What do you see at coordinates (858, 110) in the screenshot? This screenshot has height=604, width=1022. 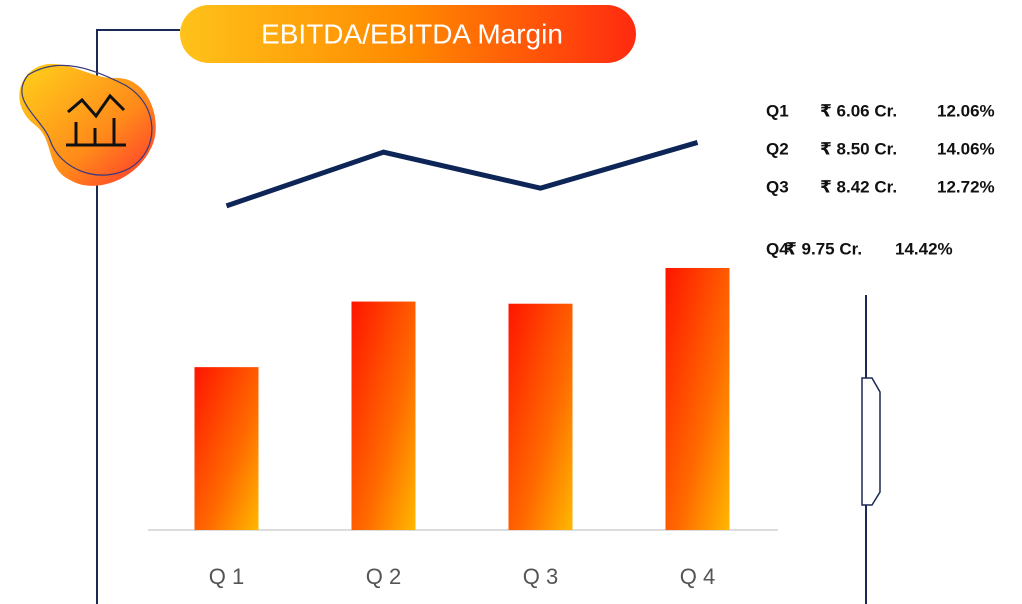 I see `value-label: ₹ 6.06 Cr.` at bounding box center [858, 110].